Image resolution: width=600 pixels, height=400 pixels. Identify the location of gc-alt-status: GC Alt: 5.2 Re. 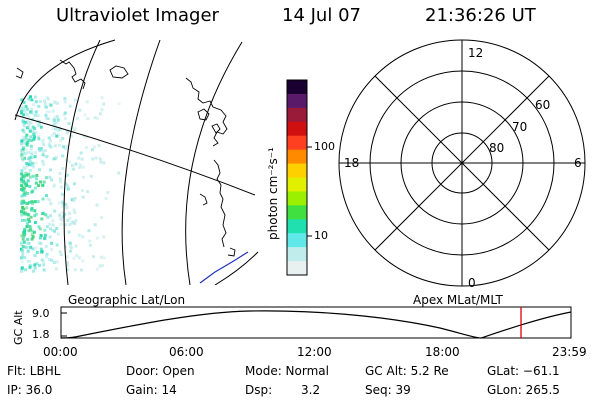
(407, 371).